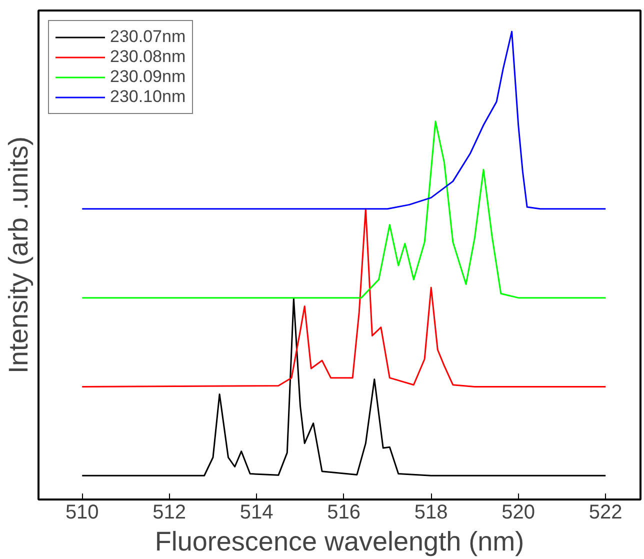 The image size is (644, 559). I want to click on x-tick-label: 514, so click(257, 513).